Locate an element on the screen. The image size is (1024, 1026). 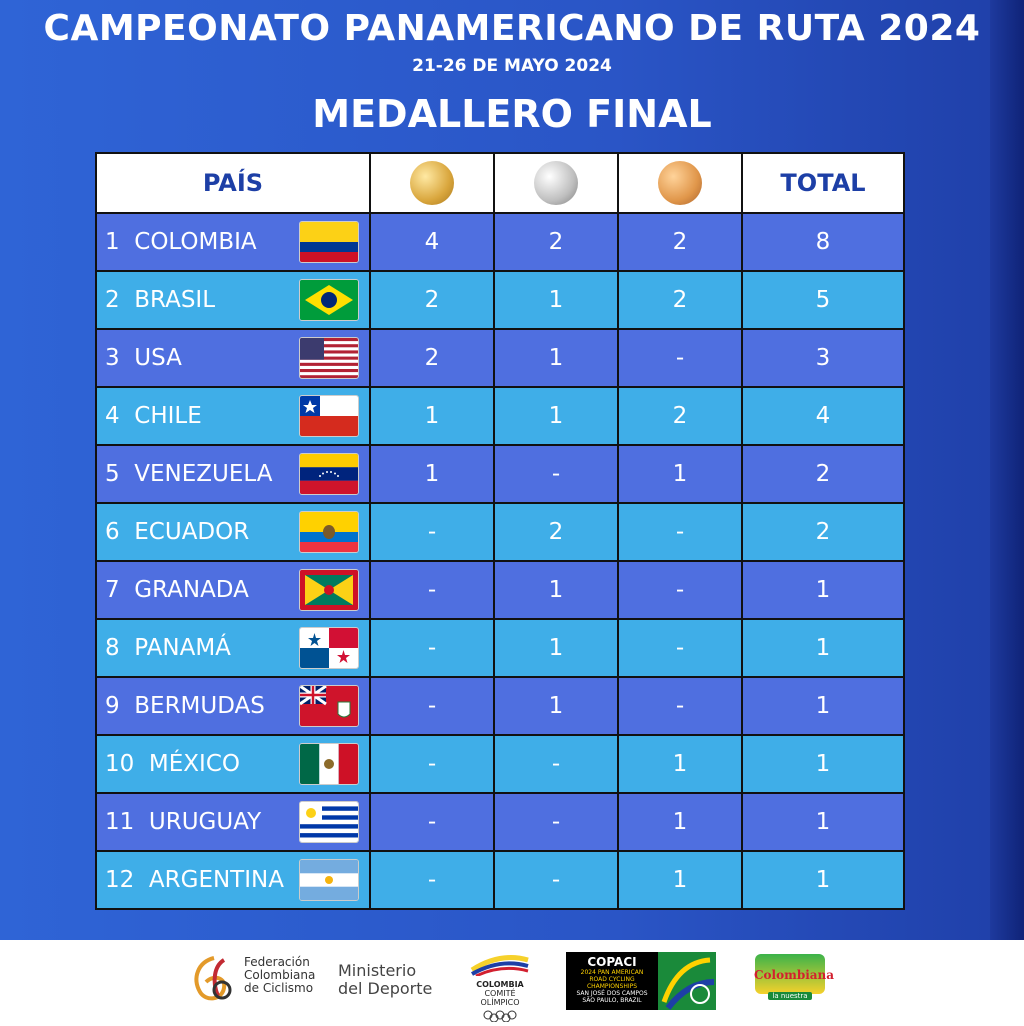
colombiana-tag: la nuestra is located at coordinates (790, 996).